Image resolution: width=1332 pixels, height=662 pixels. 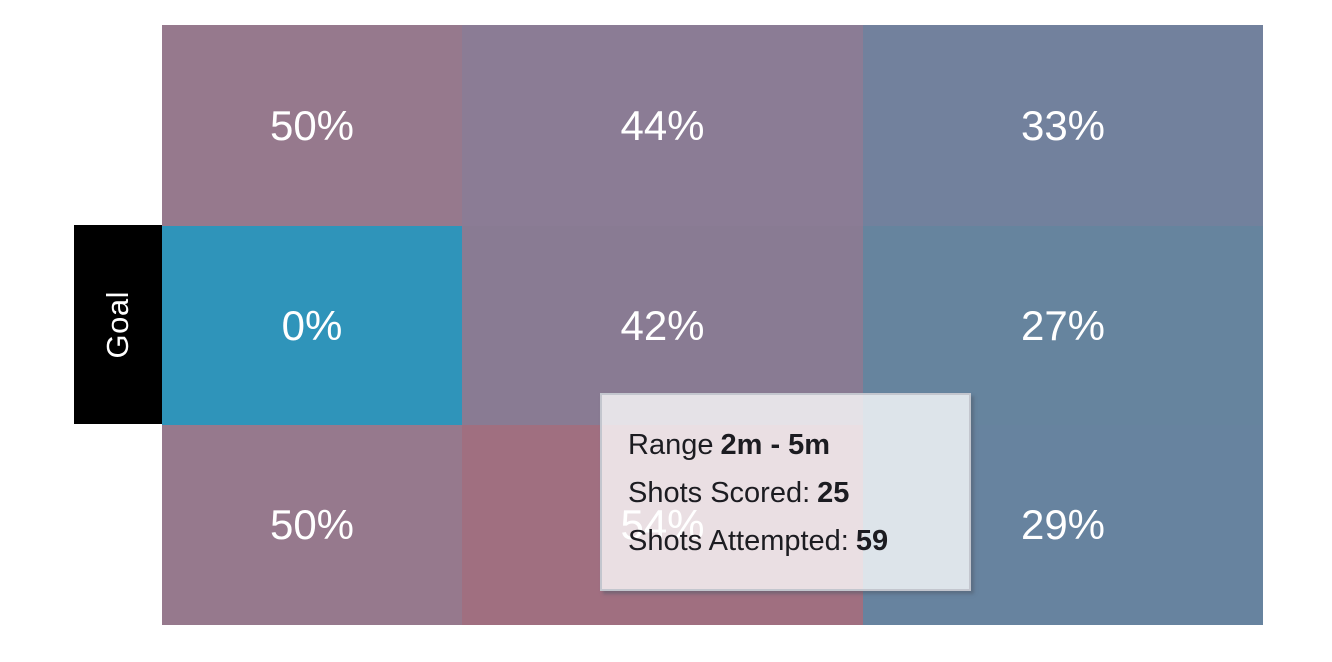 I want to click on heatmap-cell-r2c1: 0%, so click(x=312, y=325).